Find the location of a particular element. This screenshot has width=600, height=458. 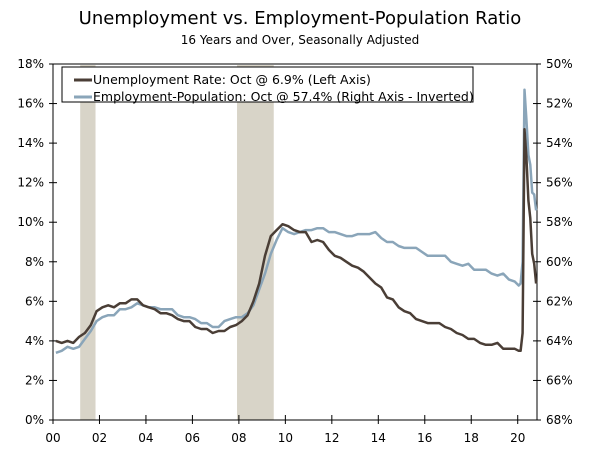

right-axis-tick-label: 50% is located at coordinates (559, 64).